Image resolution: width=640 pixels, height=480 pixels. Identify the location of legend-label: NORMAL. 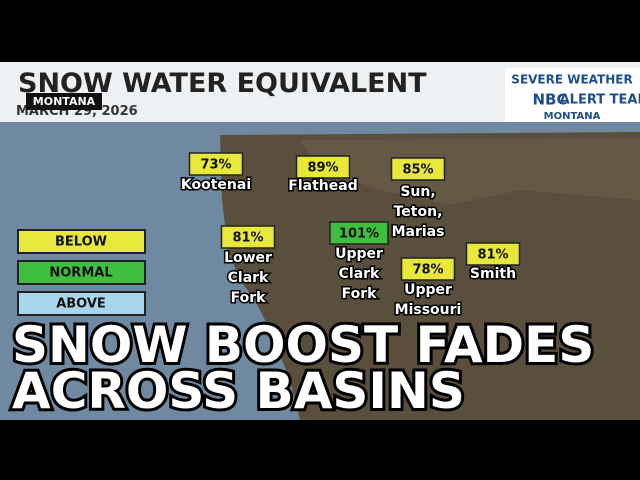
(80, 273).